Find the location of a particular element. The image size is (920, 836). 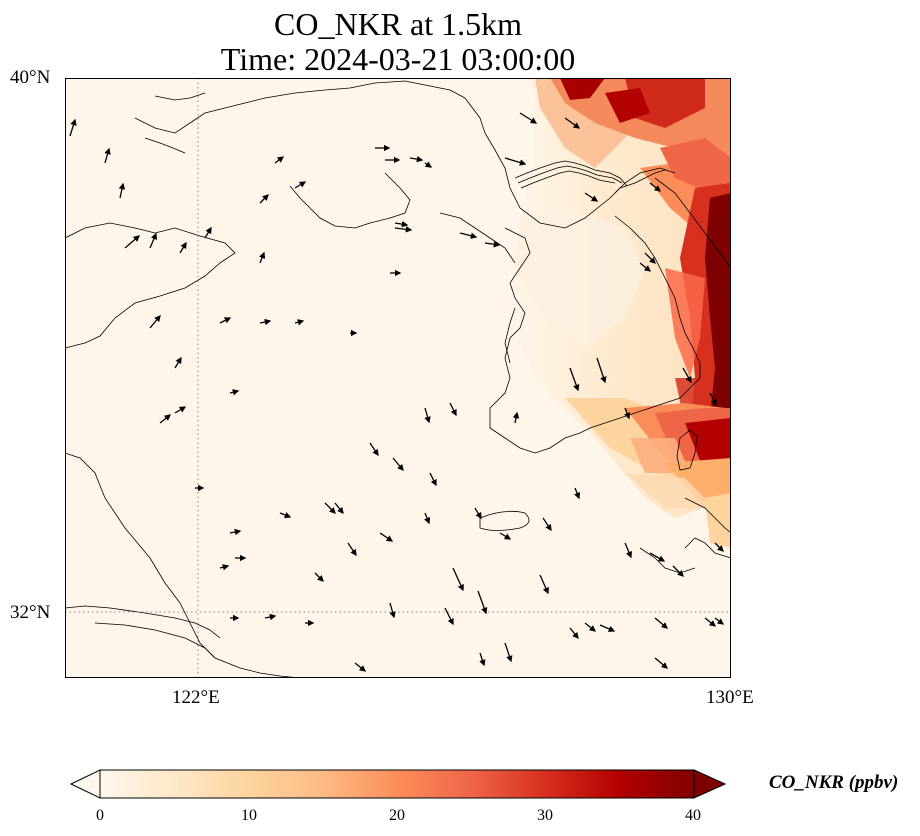

colorbar-svg is located at coordinates (398, 784).